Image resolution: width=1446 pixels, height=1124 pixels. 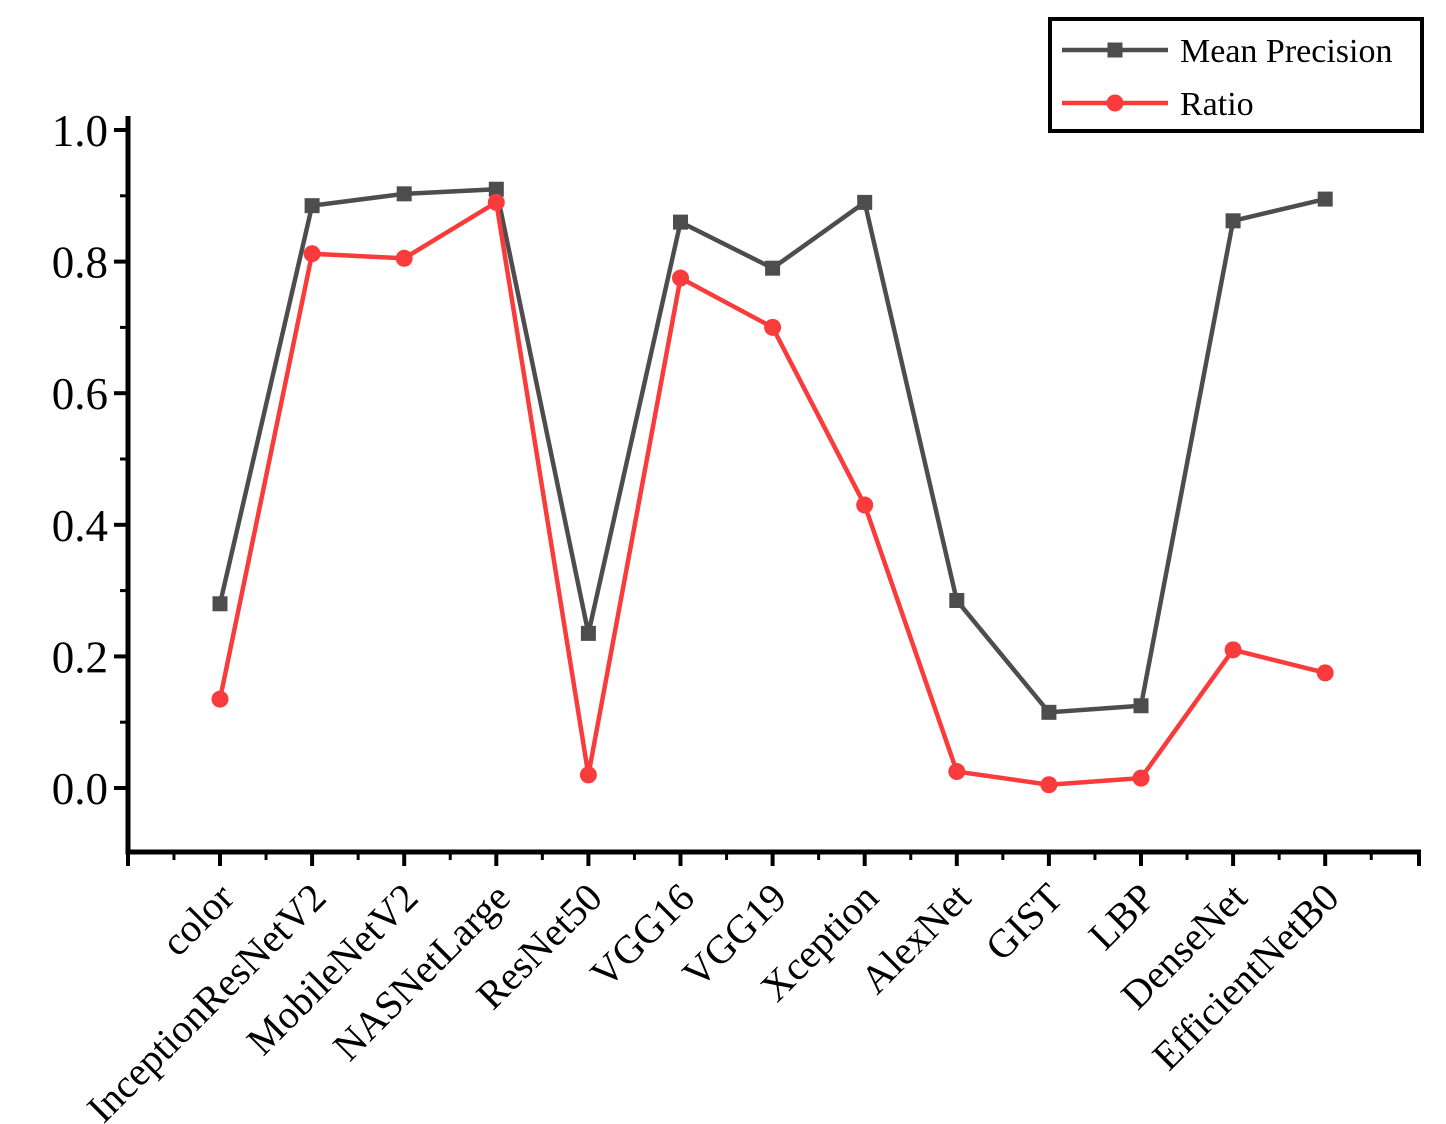 What do you see at coordinates (312, 254) in the screenshot?
I see `marker-ratio-inceptionresnetv2` at bounding box center [312, 254].